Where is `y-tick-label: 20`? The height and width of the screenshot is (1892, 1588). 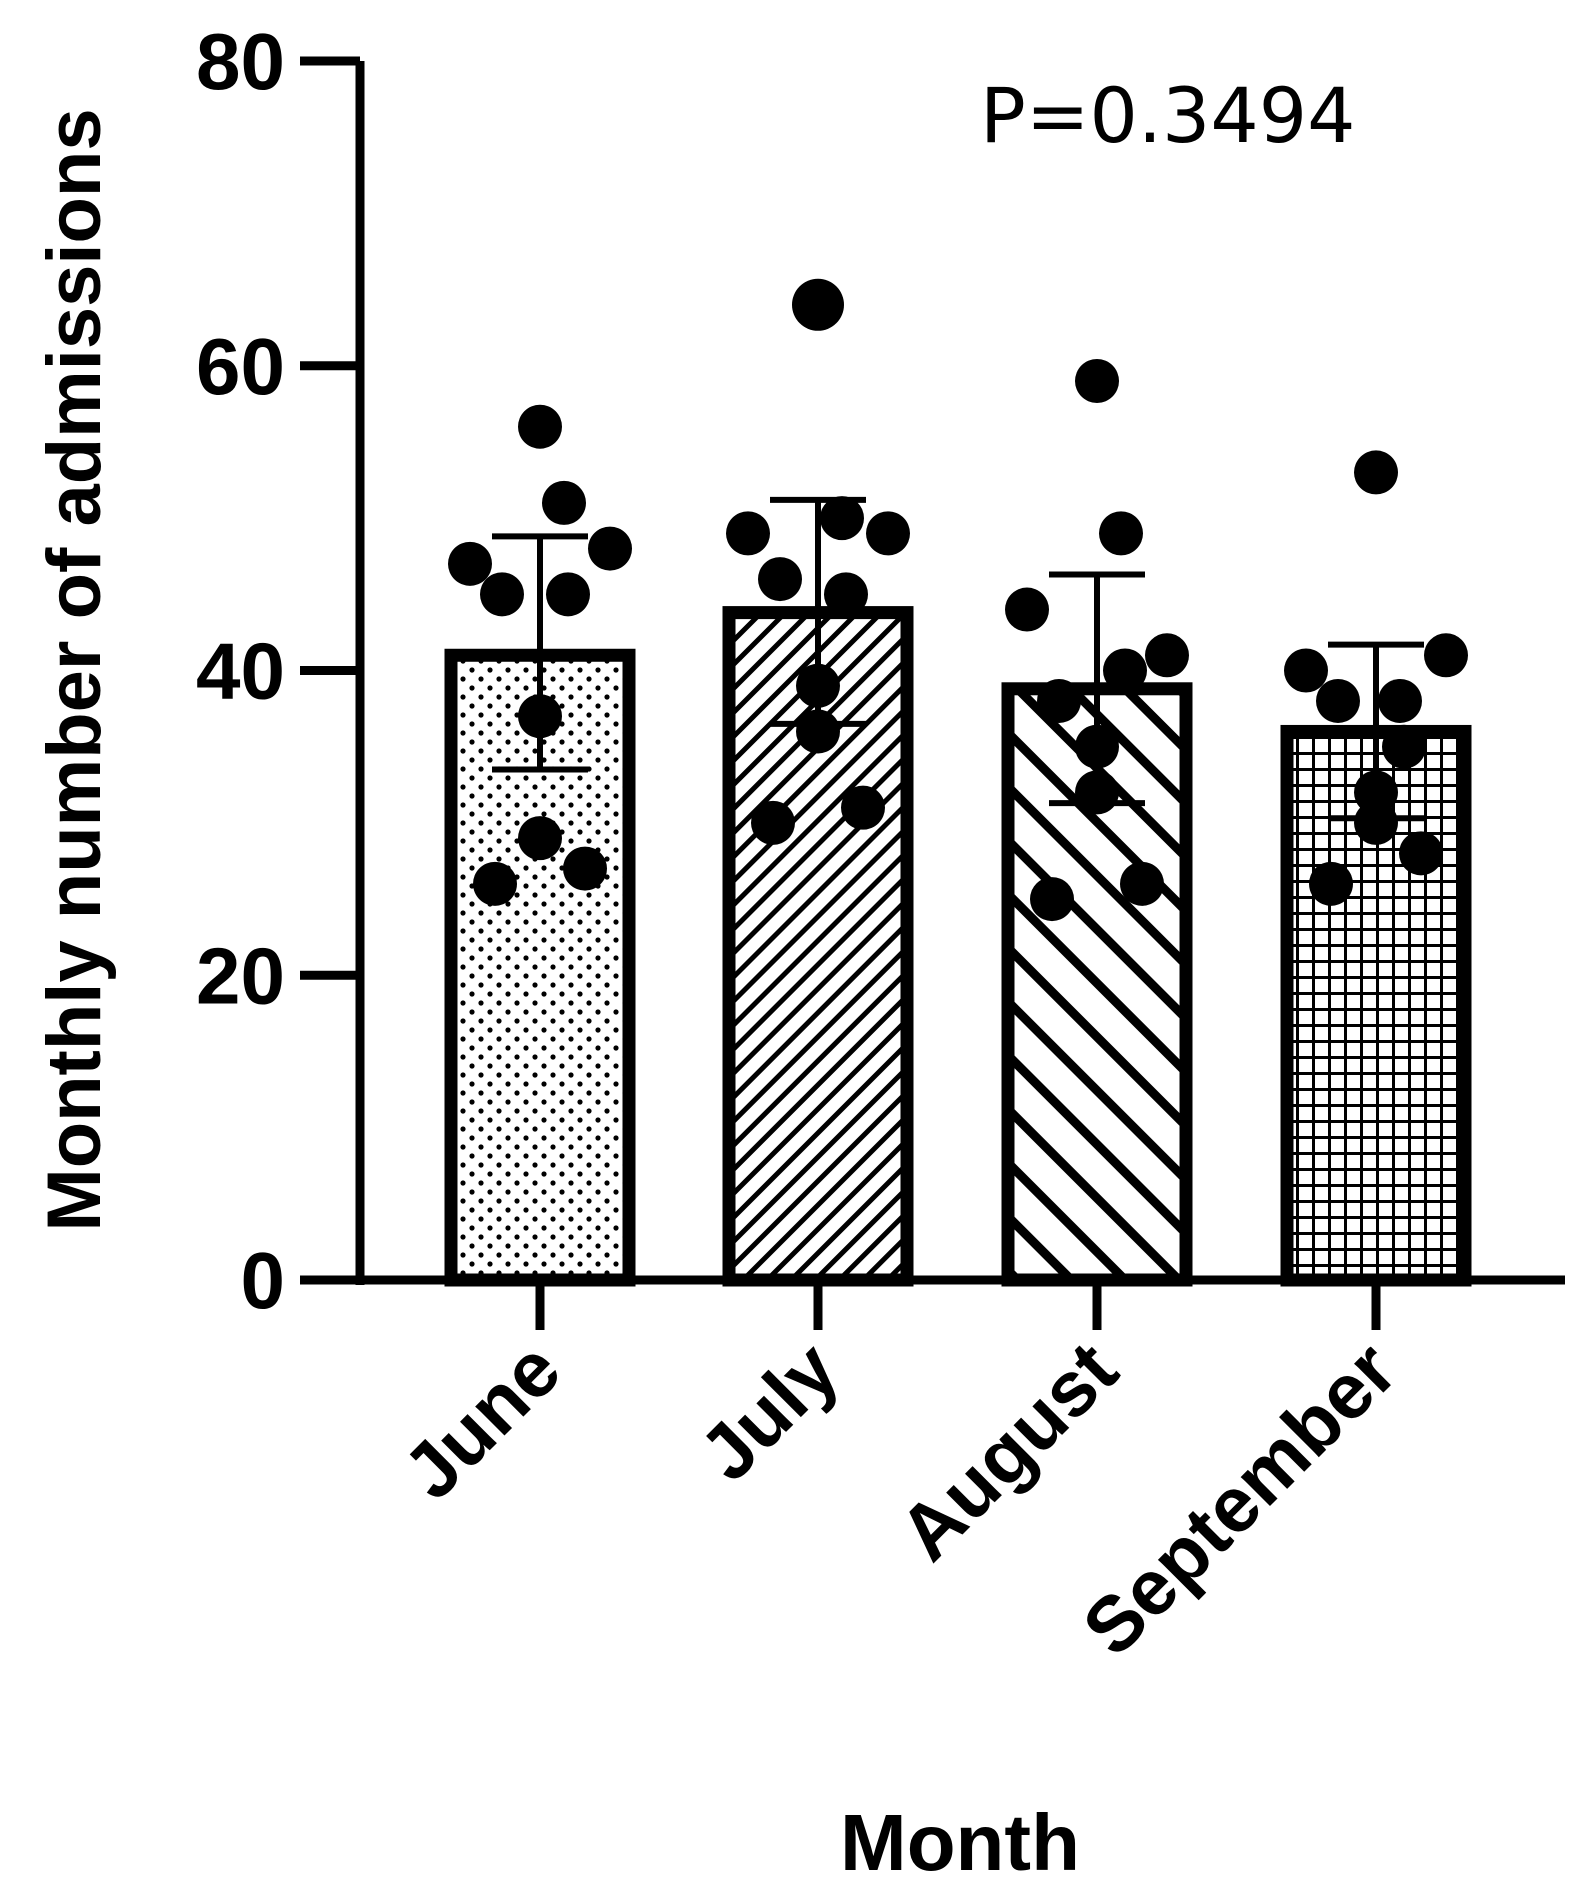
y-tick-label: 20 is located at coordinates (240, 975).